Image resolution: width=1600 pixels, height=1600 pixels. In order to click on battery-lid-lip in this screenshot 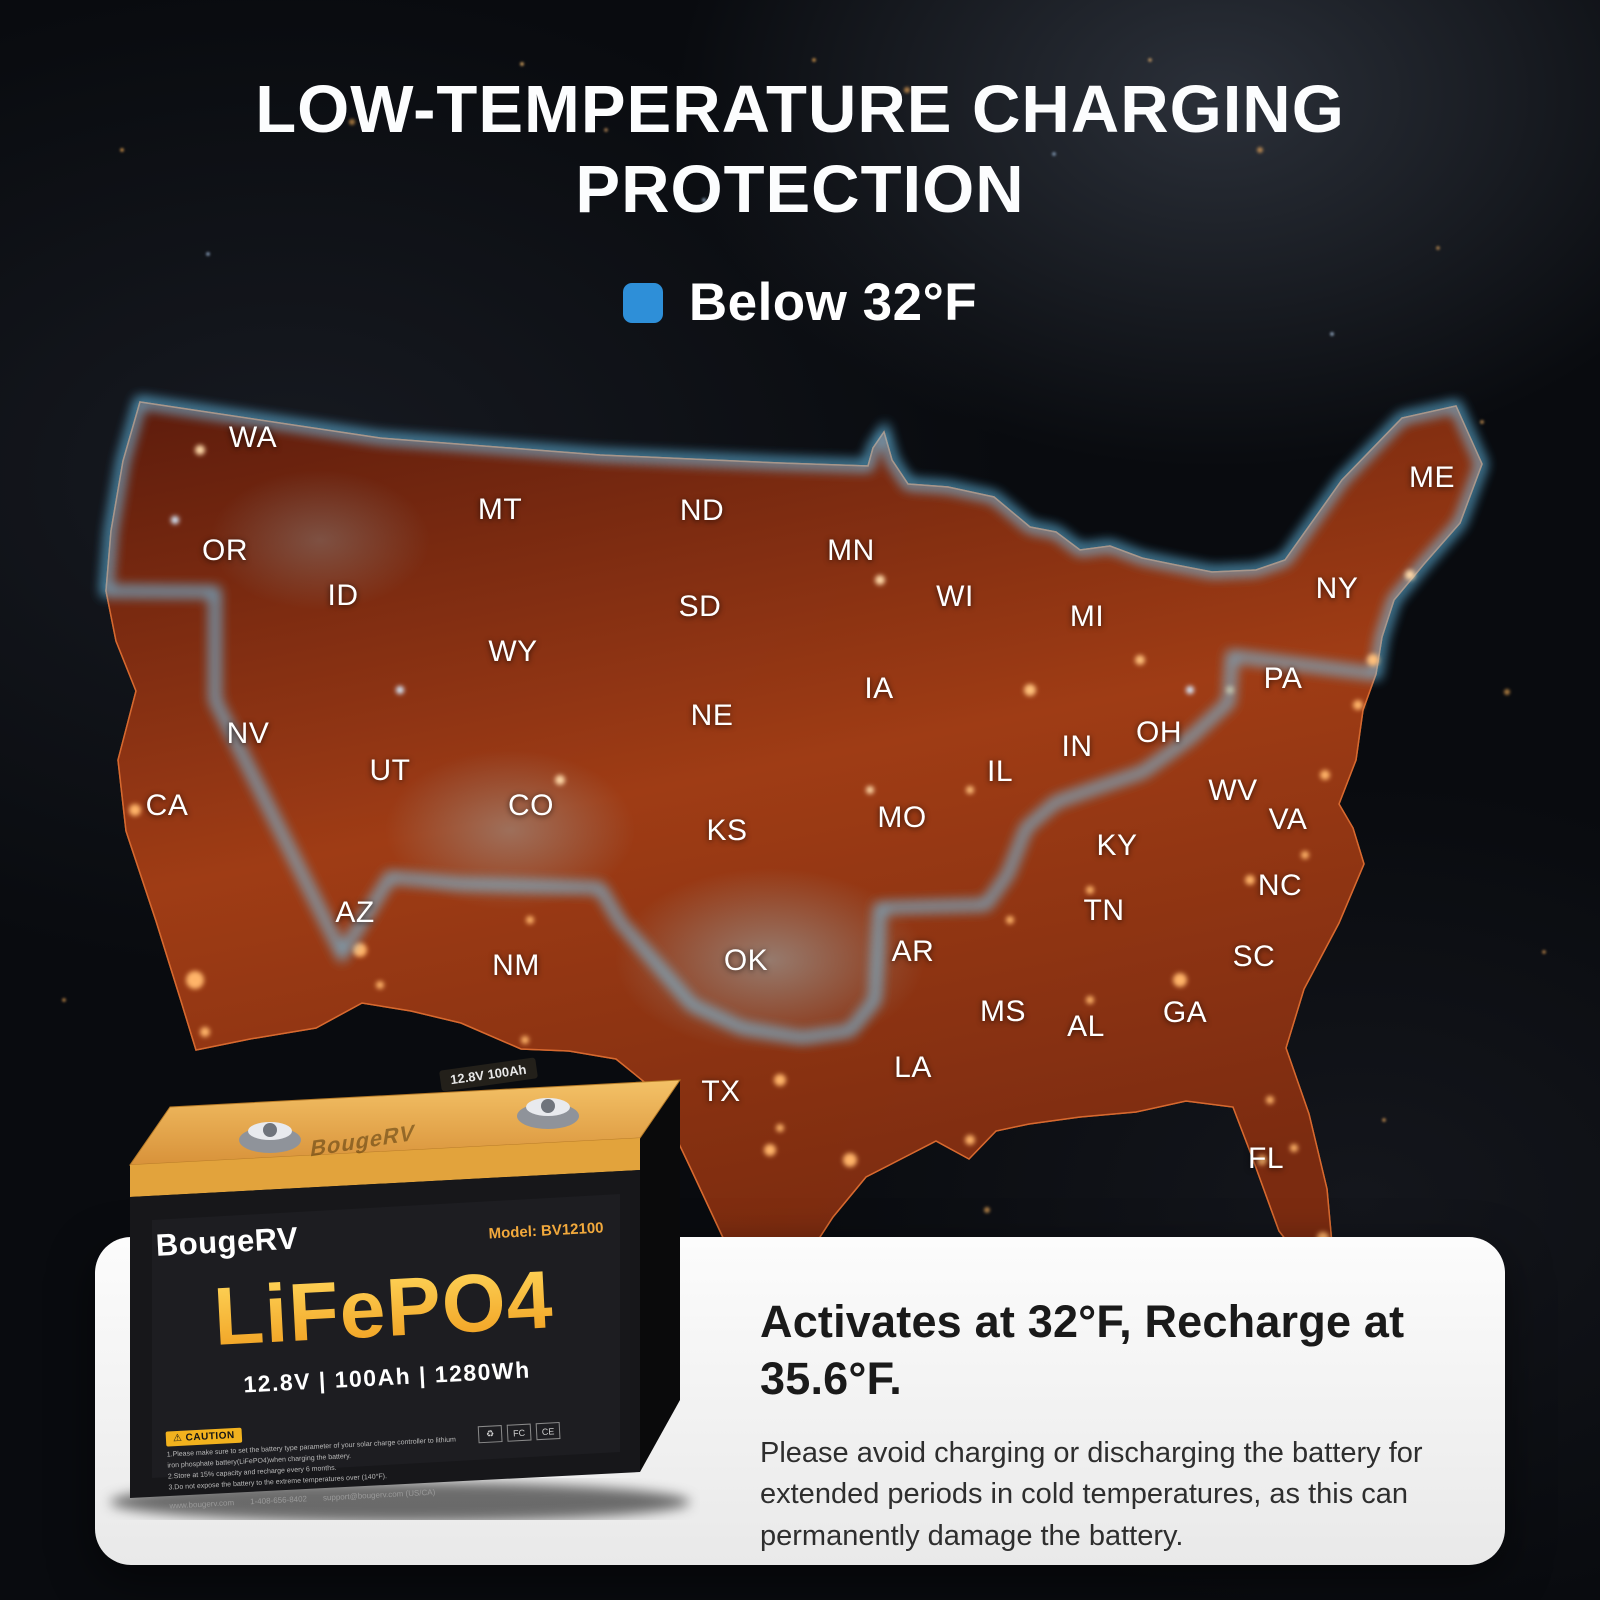, I will do `click(385, 1167)`.